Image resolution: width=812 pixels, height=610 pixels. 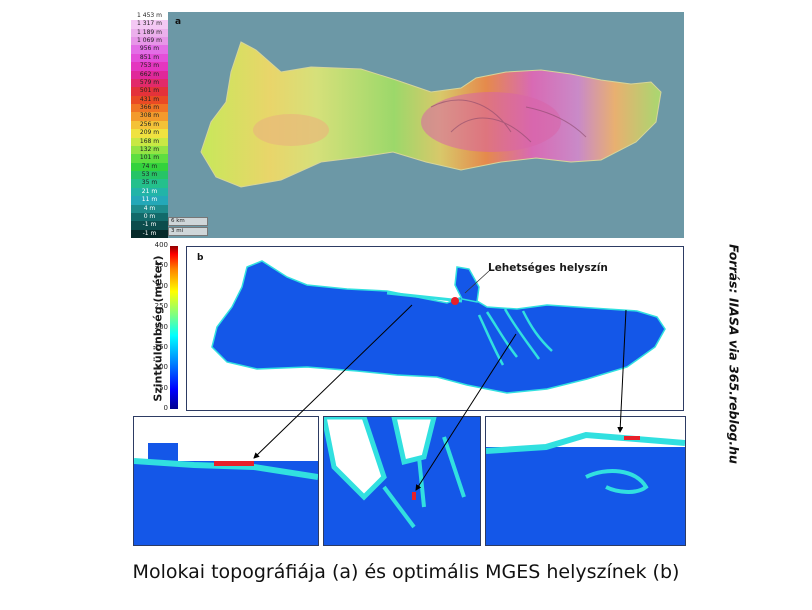 I want to click on colorbar-tick: 300, so click(x=161, y=285).